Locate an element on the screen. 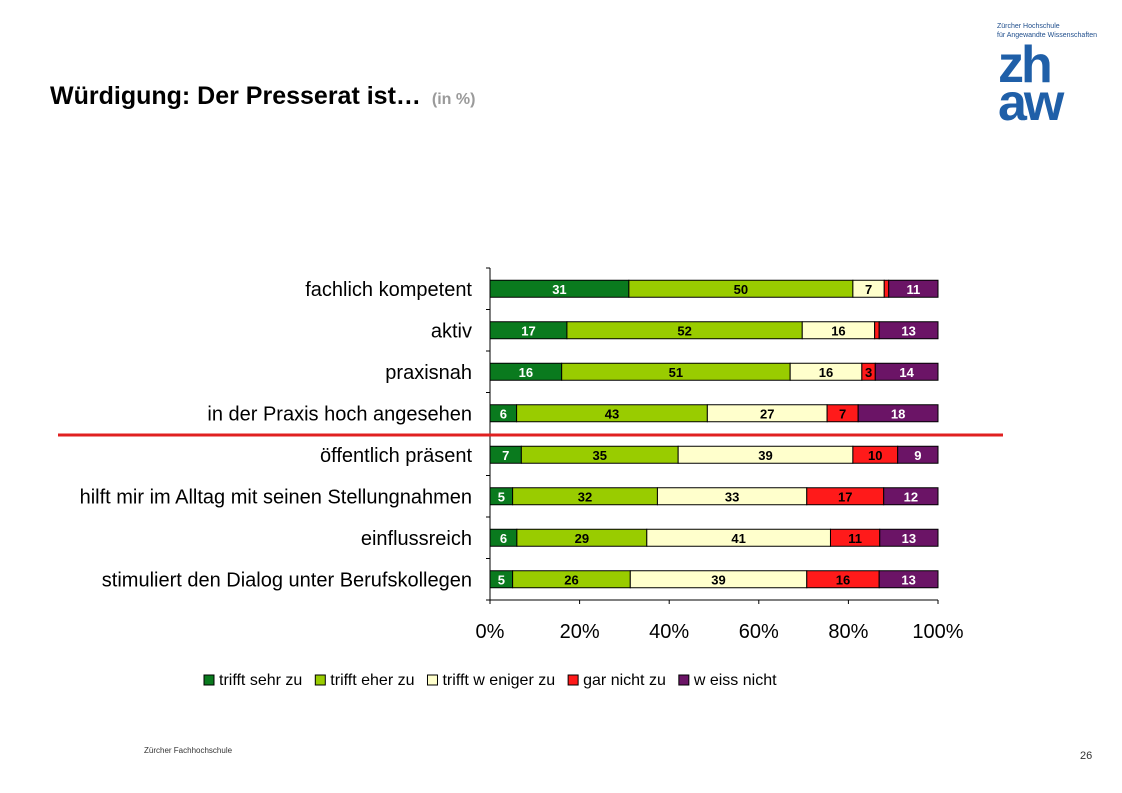  data-label: 32 is located at coordinates (585, 496).